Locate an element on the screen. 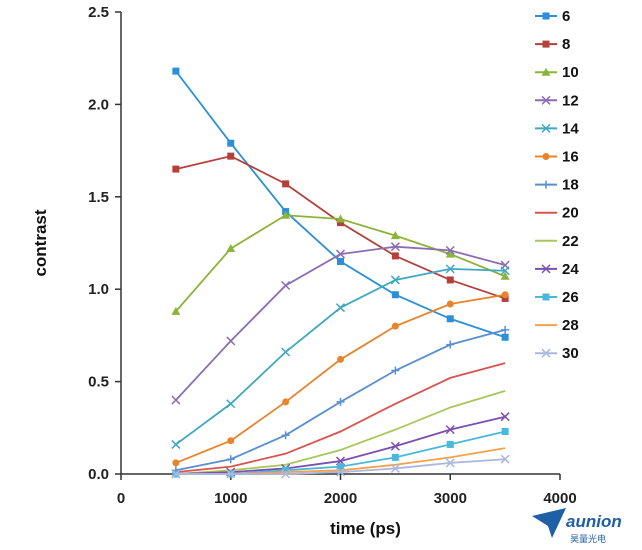 The width and height of the screenshot is (642, 550). legend-label: 18 is located at coordinates (570, 185).